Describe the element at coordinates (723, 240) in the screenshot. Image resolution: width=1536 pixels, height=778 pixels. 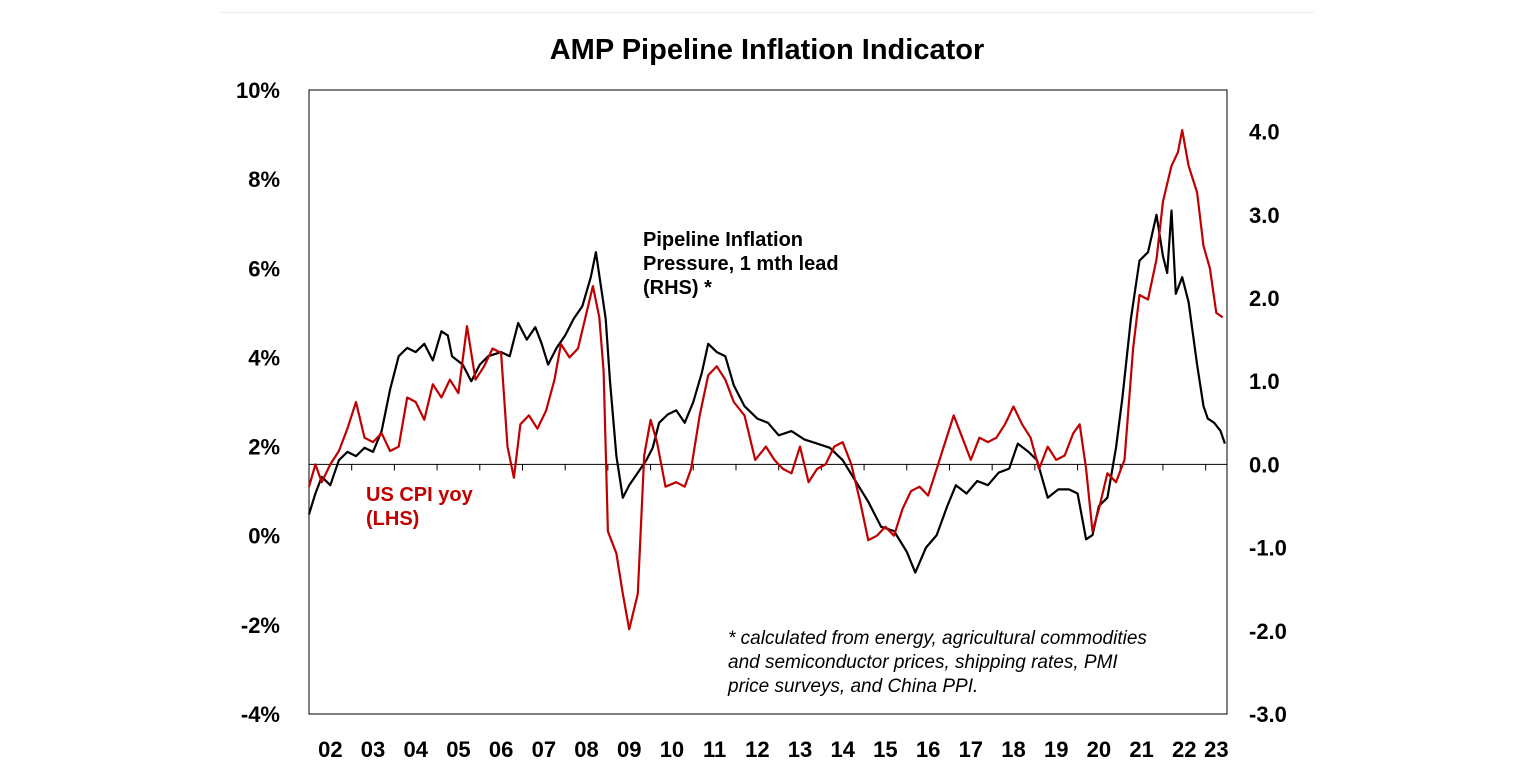
I see `pipeline-label-line-1: Pipeline Inflation` at that location.